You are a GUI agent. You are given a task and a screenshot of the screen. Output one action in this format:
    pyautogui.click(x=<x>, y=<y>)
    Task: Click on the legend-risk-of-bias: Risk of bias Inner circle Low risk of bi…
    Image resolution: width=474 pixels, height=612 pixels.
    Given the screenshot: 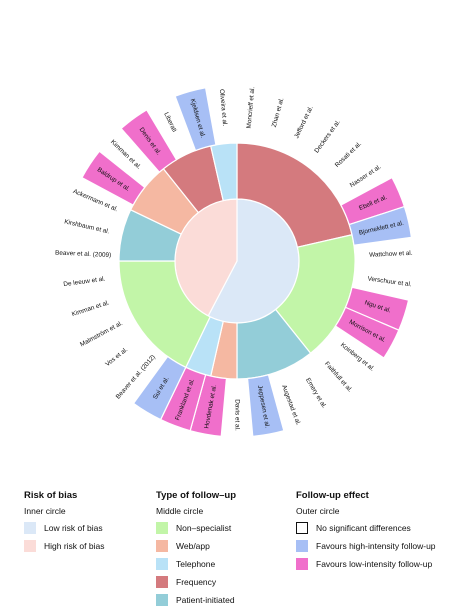 What is the action you would take?
    pyautogui.click(x=64, y=523)
    